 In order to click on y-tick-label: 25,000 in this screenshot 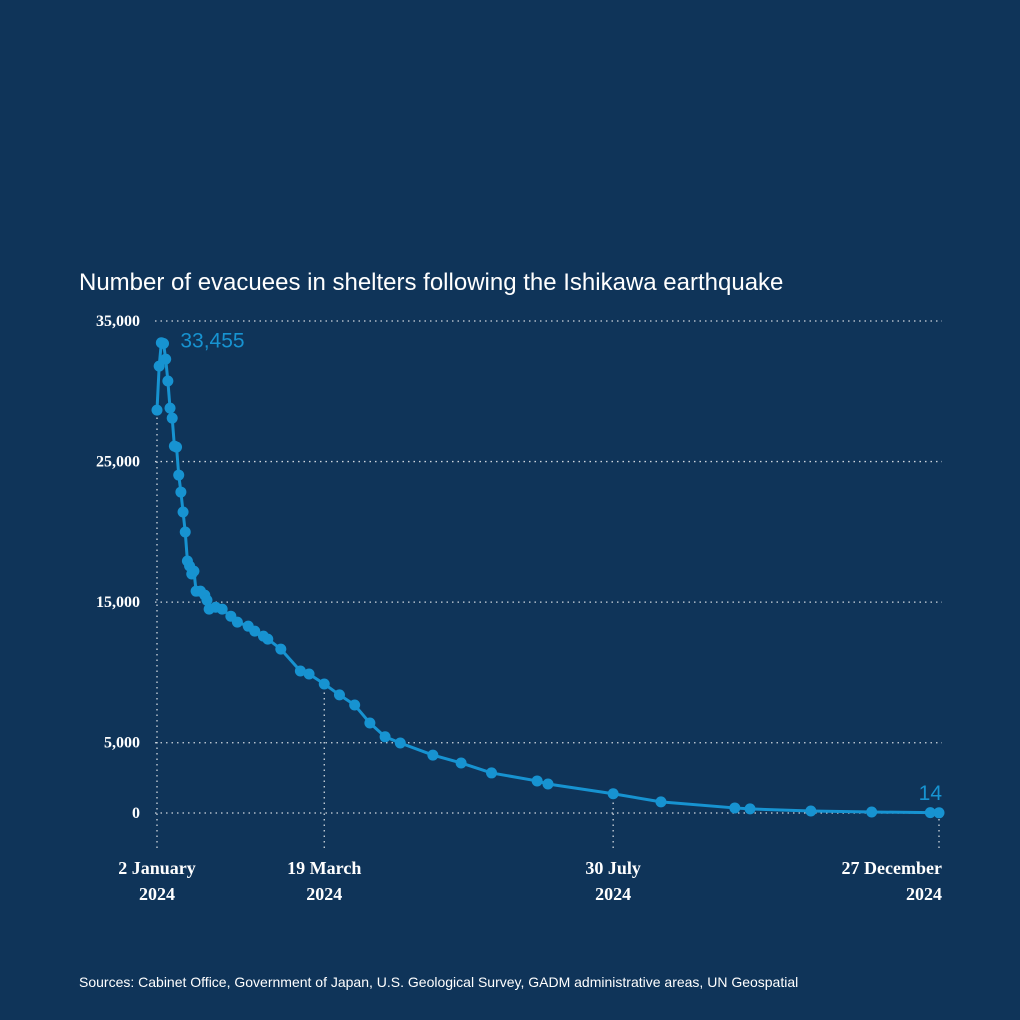, I will do `click(118, 462)`.